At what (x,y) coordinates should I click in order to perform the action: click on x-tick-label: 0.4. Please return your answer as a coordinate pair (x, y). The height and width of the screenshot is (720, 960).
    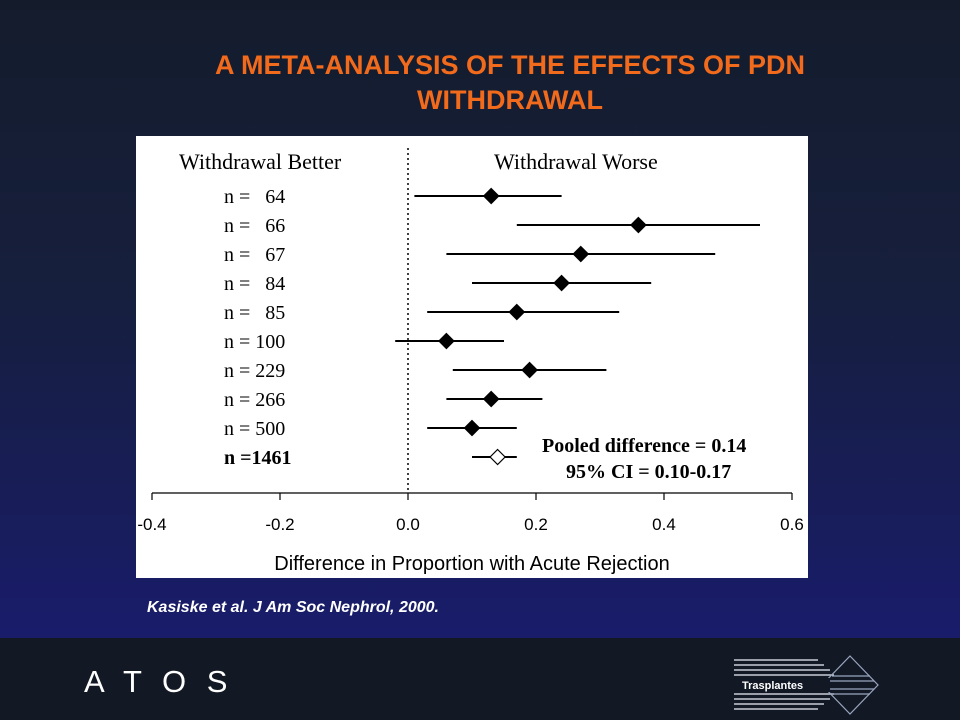
    Looking at the image, I should click on (664, 524).